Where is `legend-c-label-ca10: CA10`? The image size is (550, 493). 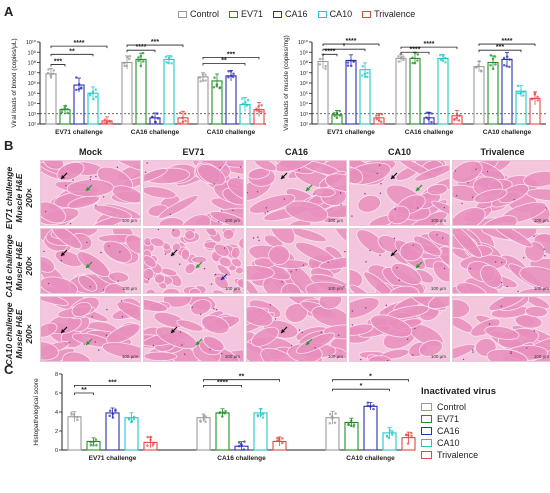
legend-c-label-ca10: CA10 is located at coordinates (448, 443).